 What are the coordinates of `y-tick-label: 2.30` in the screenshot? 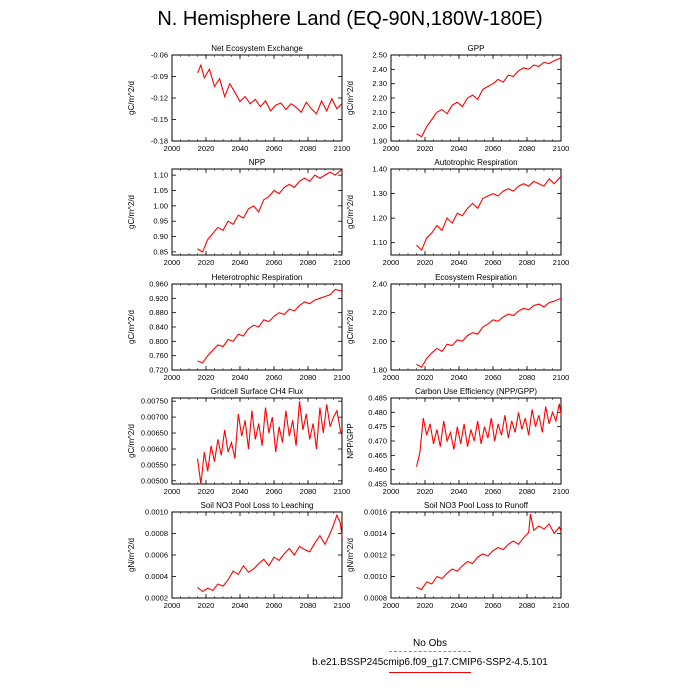 It's located at (379, 83).